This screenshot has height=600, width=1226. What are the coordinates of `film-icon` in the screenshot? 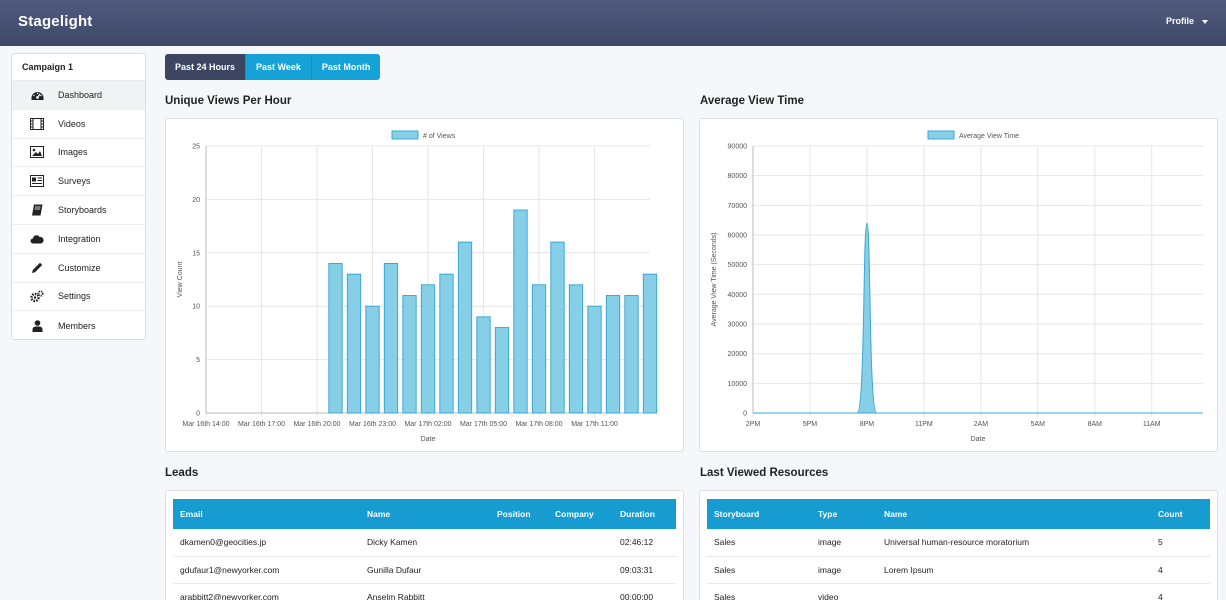 It's located at (37, 124).